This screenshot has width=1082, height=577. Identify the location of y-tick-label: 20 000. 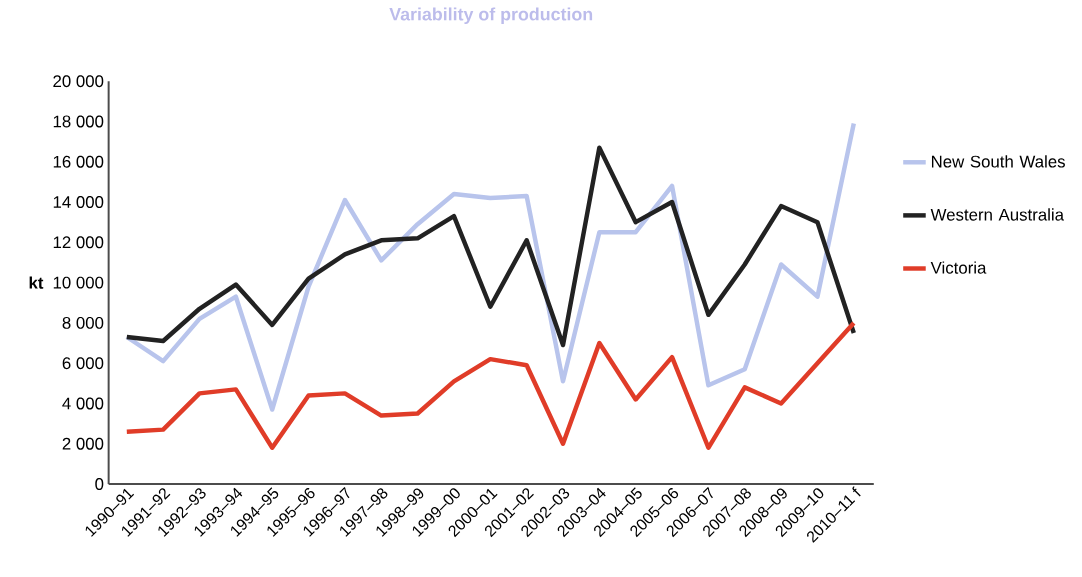
(78, 81).